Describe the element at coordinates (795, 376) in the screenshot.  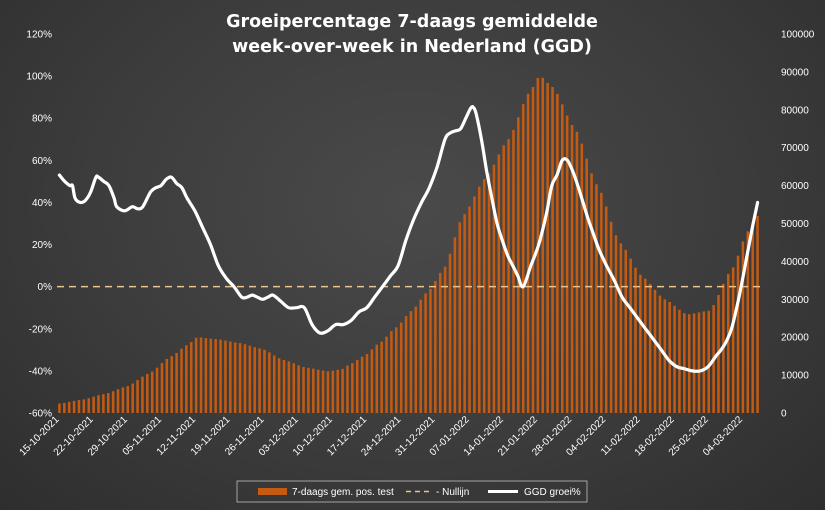
I see `right-axis-tick-label: 10000` at that location.